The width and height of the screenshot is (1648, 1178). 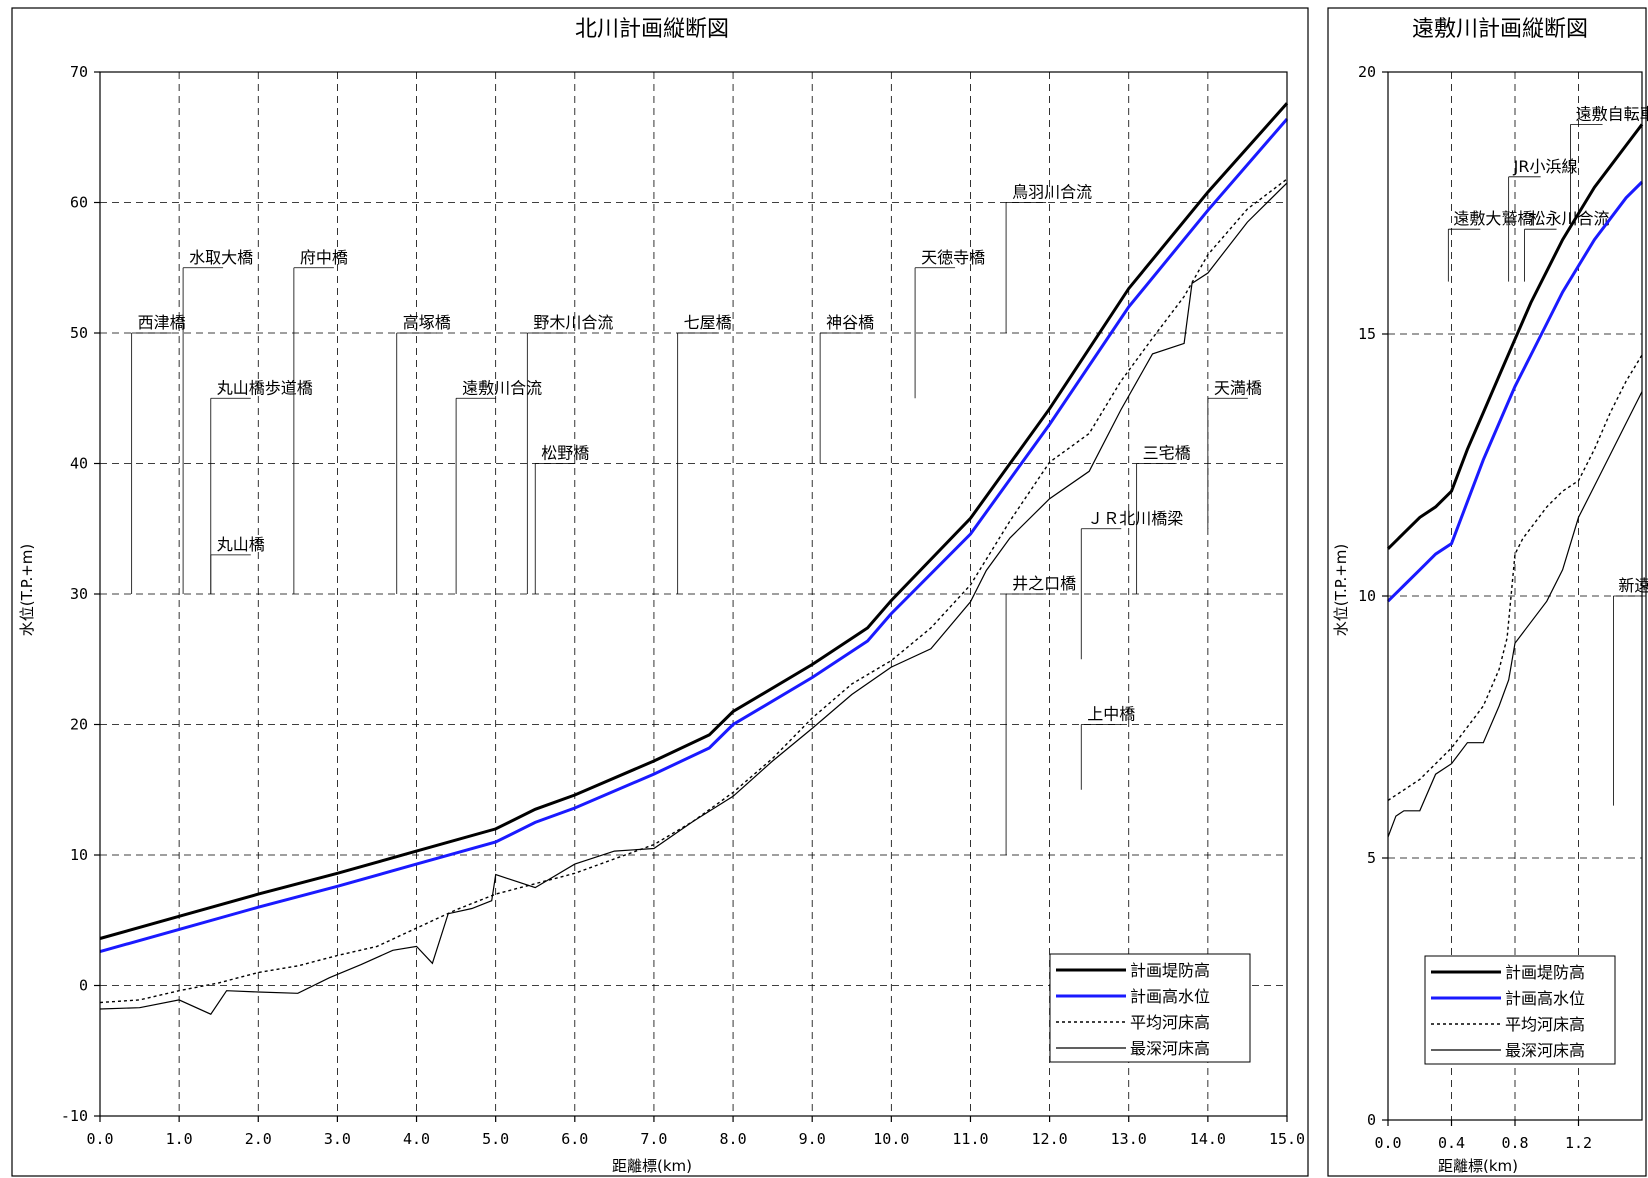 What do you see at coordinates (337, 1139) in the screenshot?
I see `x-tick-label: 3.0` at bounding box center [337, 1139].